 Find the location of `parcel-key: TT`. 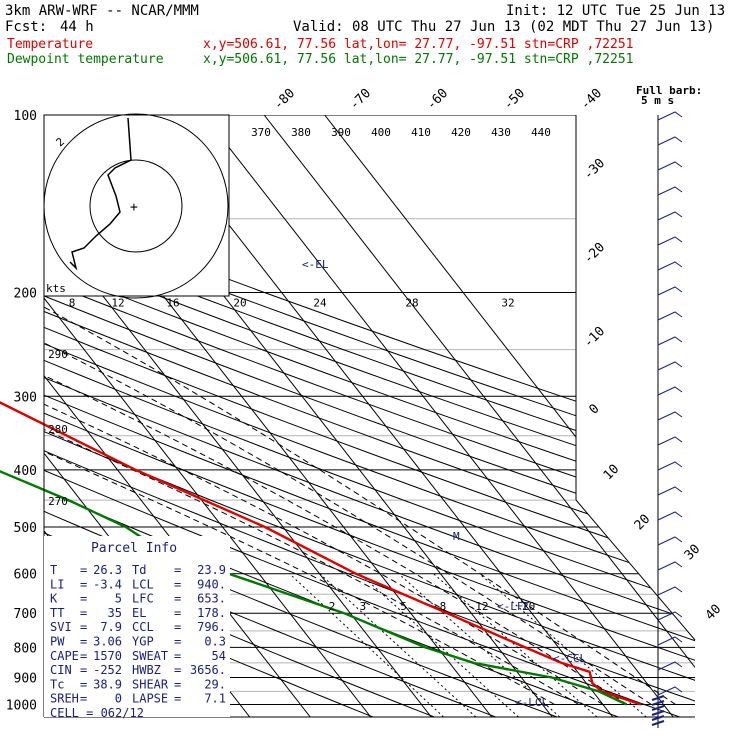

parcel-key: TT is located at coordinates (57, 613).